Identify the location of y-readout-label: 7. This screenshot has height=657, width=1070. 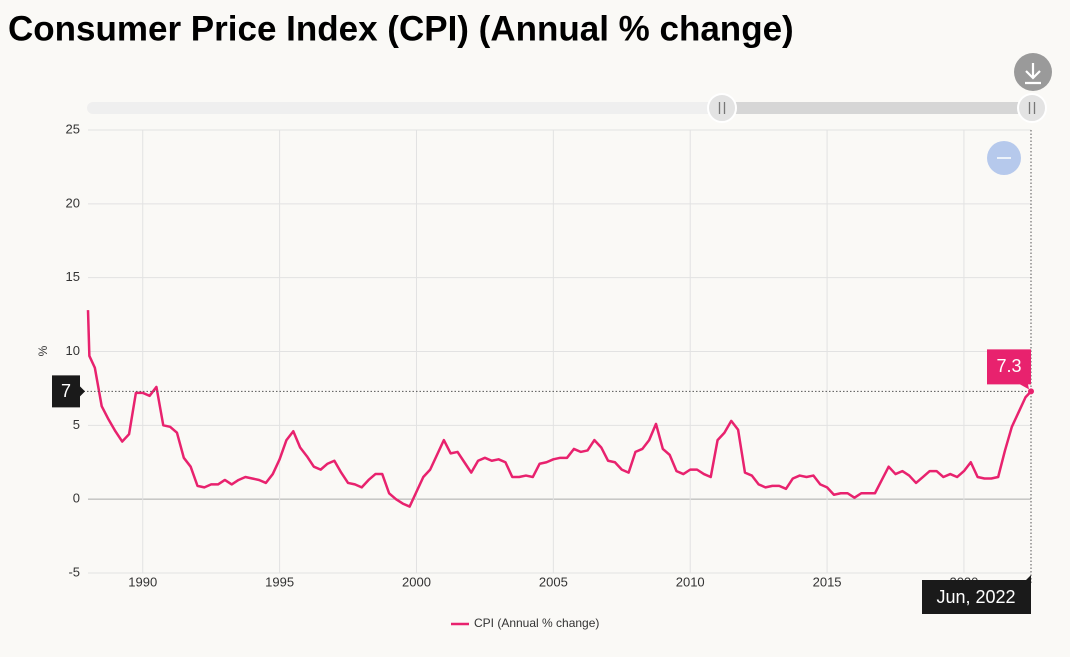
(66, 391).